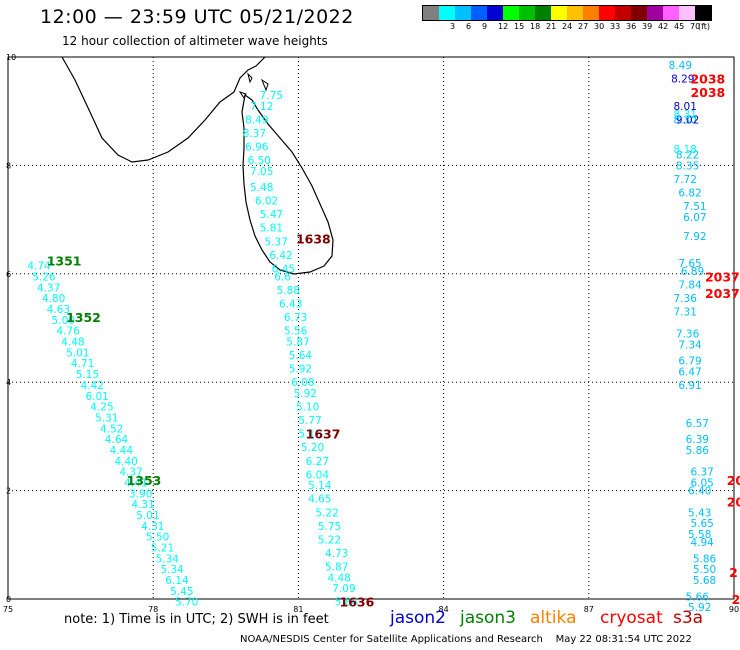  I want to click on page-title: 12:00 — 23:59 UTC 05/21/2022, so click(197, 17).